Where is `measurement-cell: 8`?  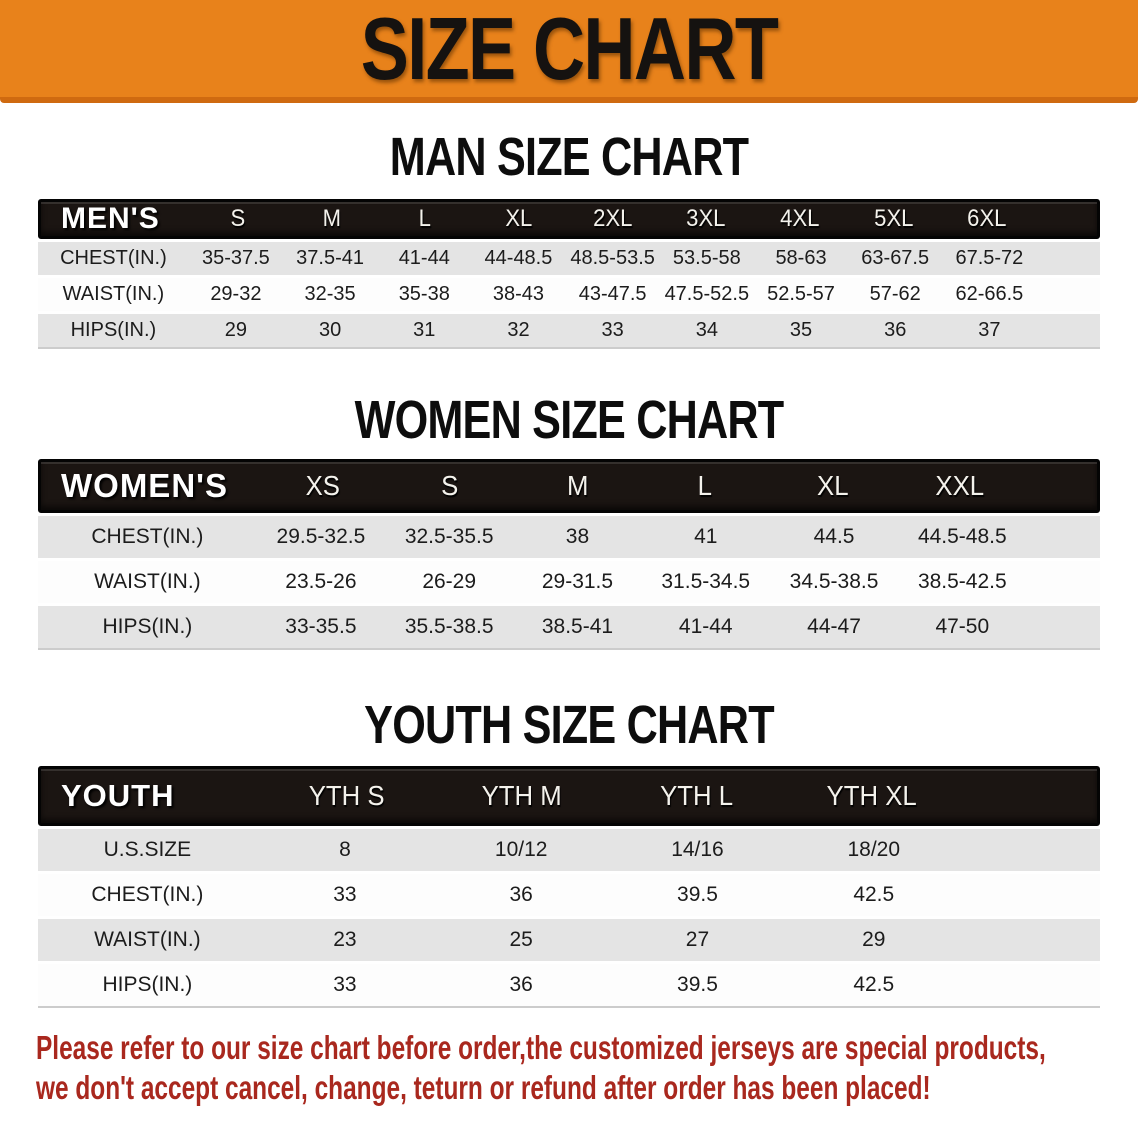 measurement-cell: 8 is located at coordinates (345, 851).